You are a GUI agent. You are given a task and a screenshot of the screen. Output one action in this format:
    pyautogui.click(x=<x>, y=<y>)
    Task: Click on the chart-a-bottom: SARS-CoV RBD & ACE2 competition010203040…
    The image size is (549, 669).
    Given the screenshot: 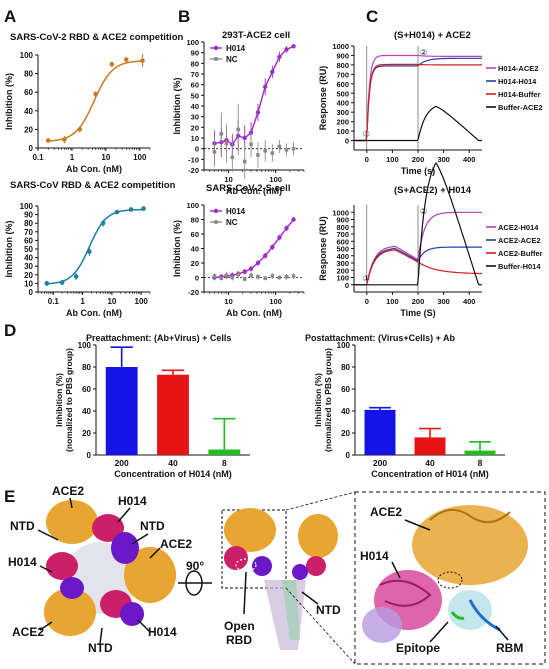 What is the action you would take?
    pyautogui.click(x=90, y=249)
    